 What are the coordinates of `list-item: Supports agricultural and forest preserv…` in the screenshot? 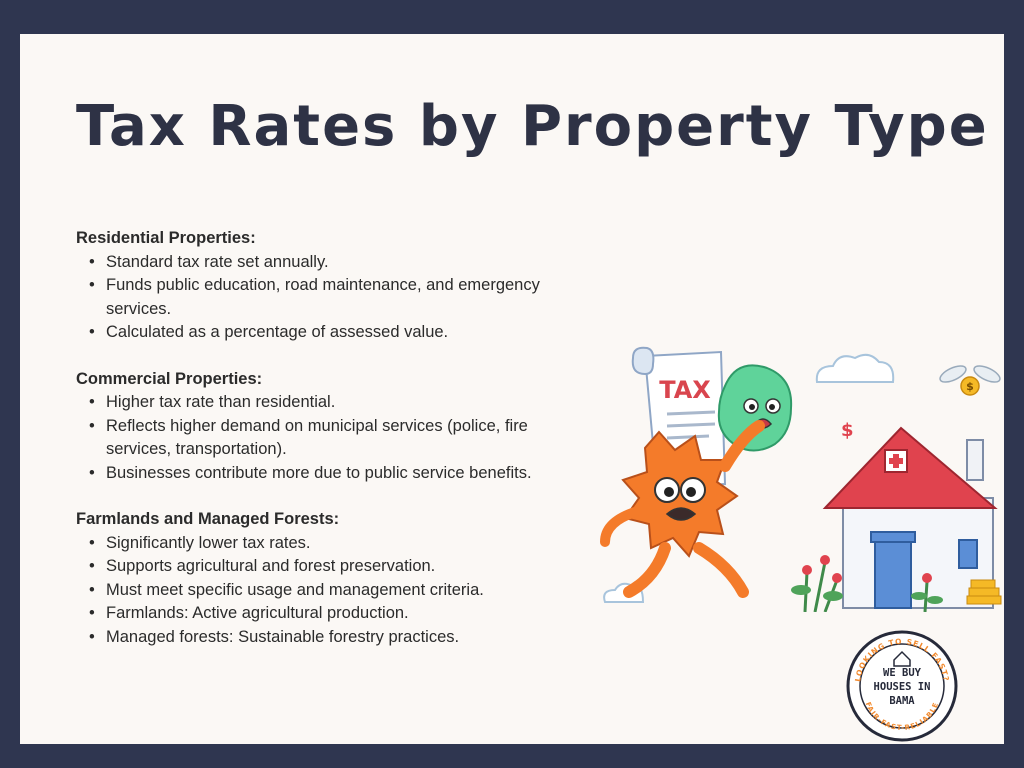 It's located at (327, 567).